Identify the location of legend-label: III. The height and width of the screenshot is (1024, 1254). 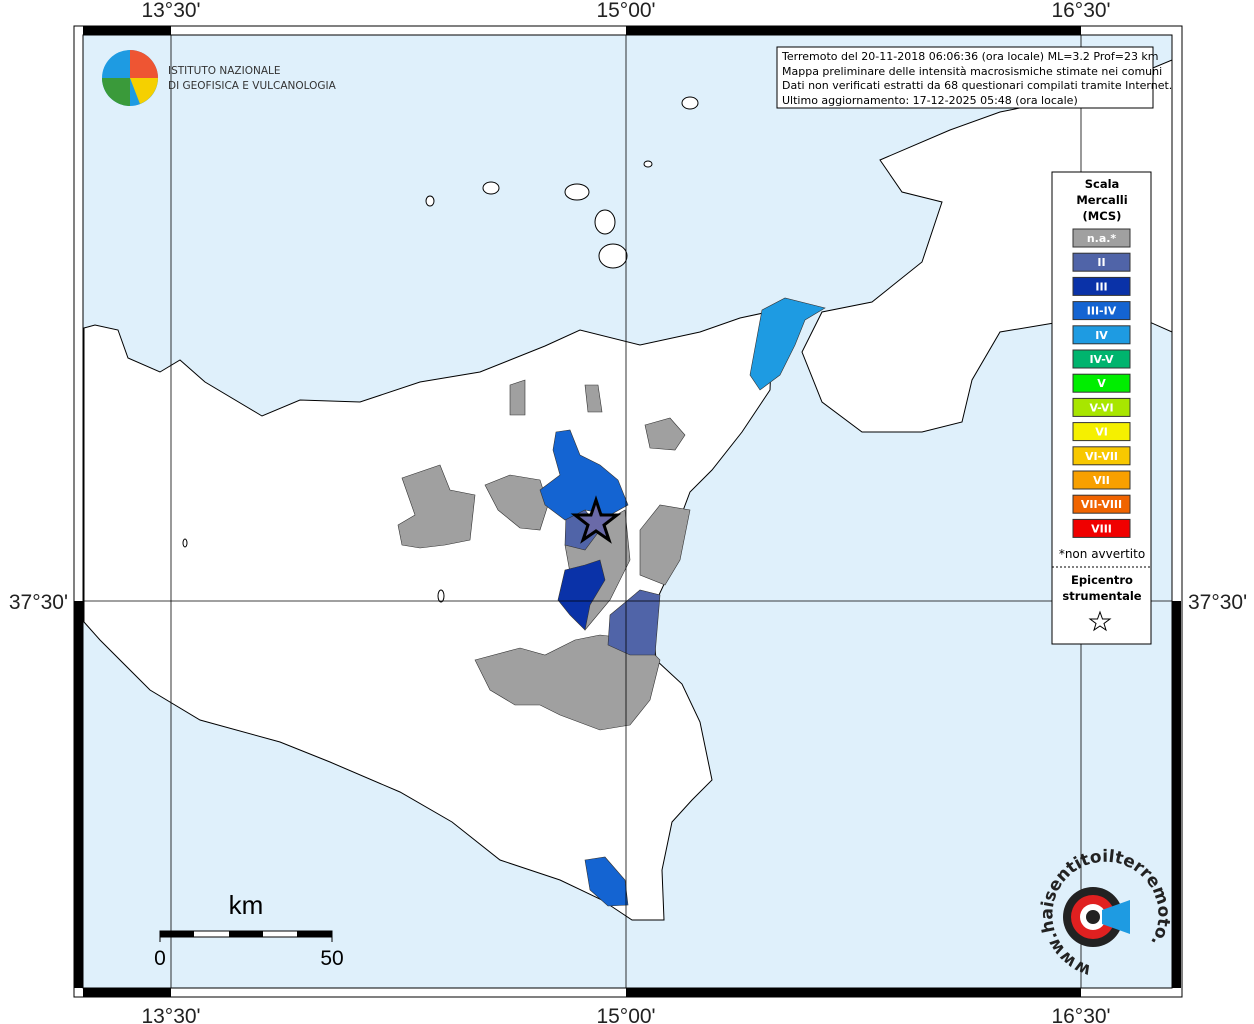
(1101, 286).